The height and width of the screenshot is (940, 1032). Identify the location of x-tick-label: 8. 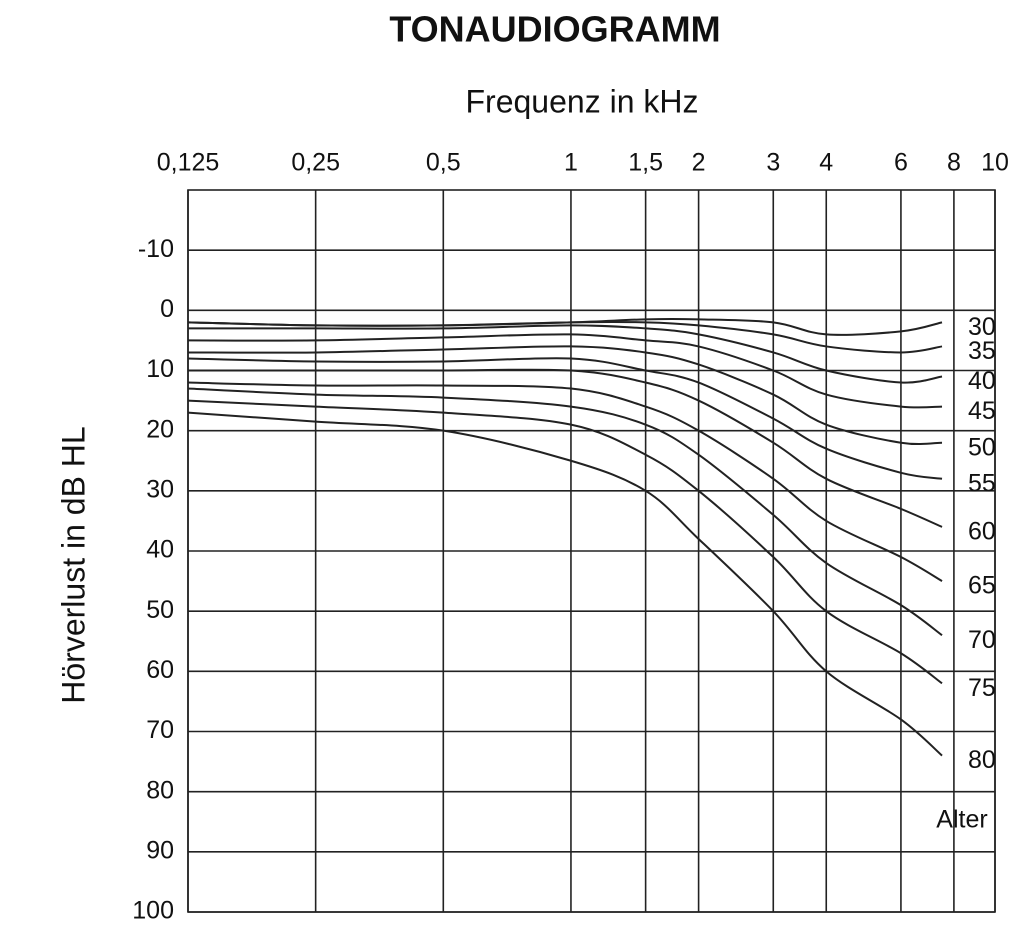
(954, 163).